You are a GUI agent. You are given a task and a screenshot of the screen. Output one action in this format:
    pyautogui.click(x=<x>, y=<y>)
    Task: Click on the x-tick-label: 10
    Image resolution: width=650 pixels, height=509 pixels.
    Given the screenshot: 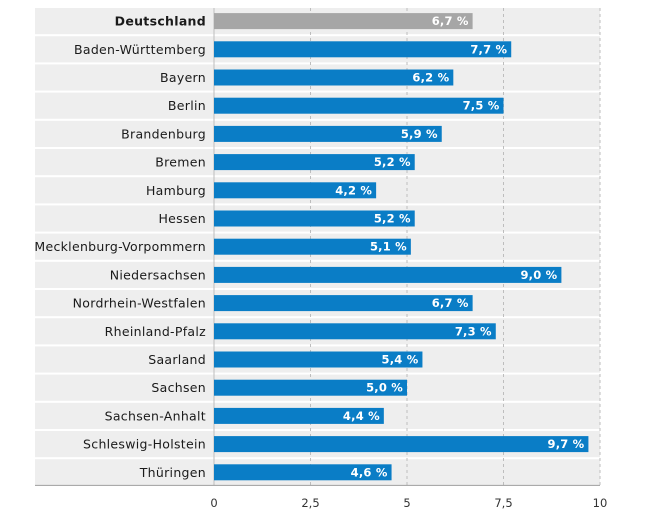 What is the action you would take?
    pyautogui.click(x=600, y=502)
    